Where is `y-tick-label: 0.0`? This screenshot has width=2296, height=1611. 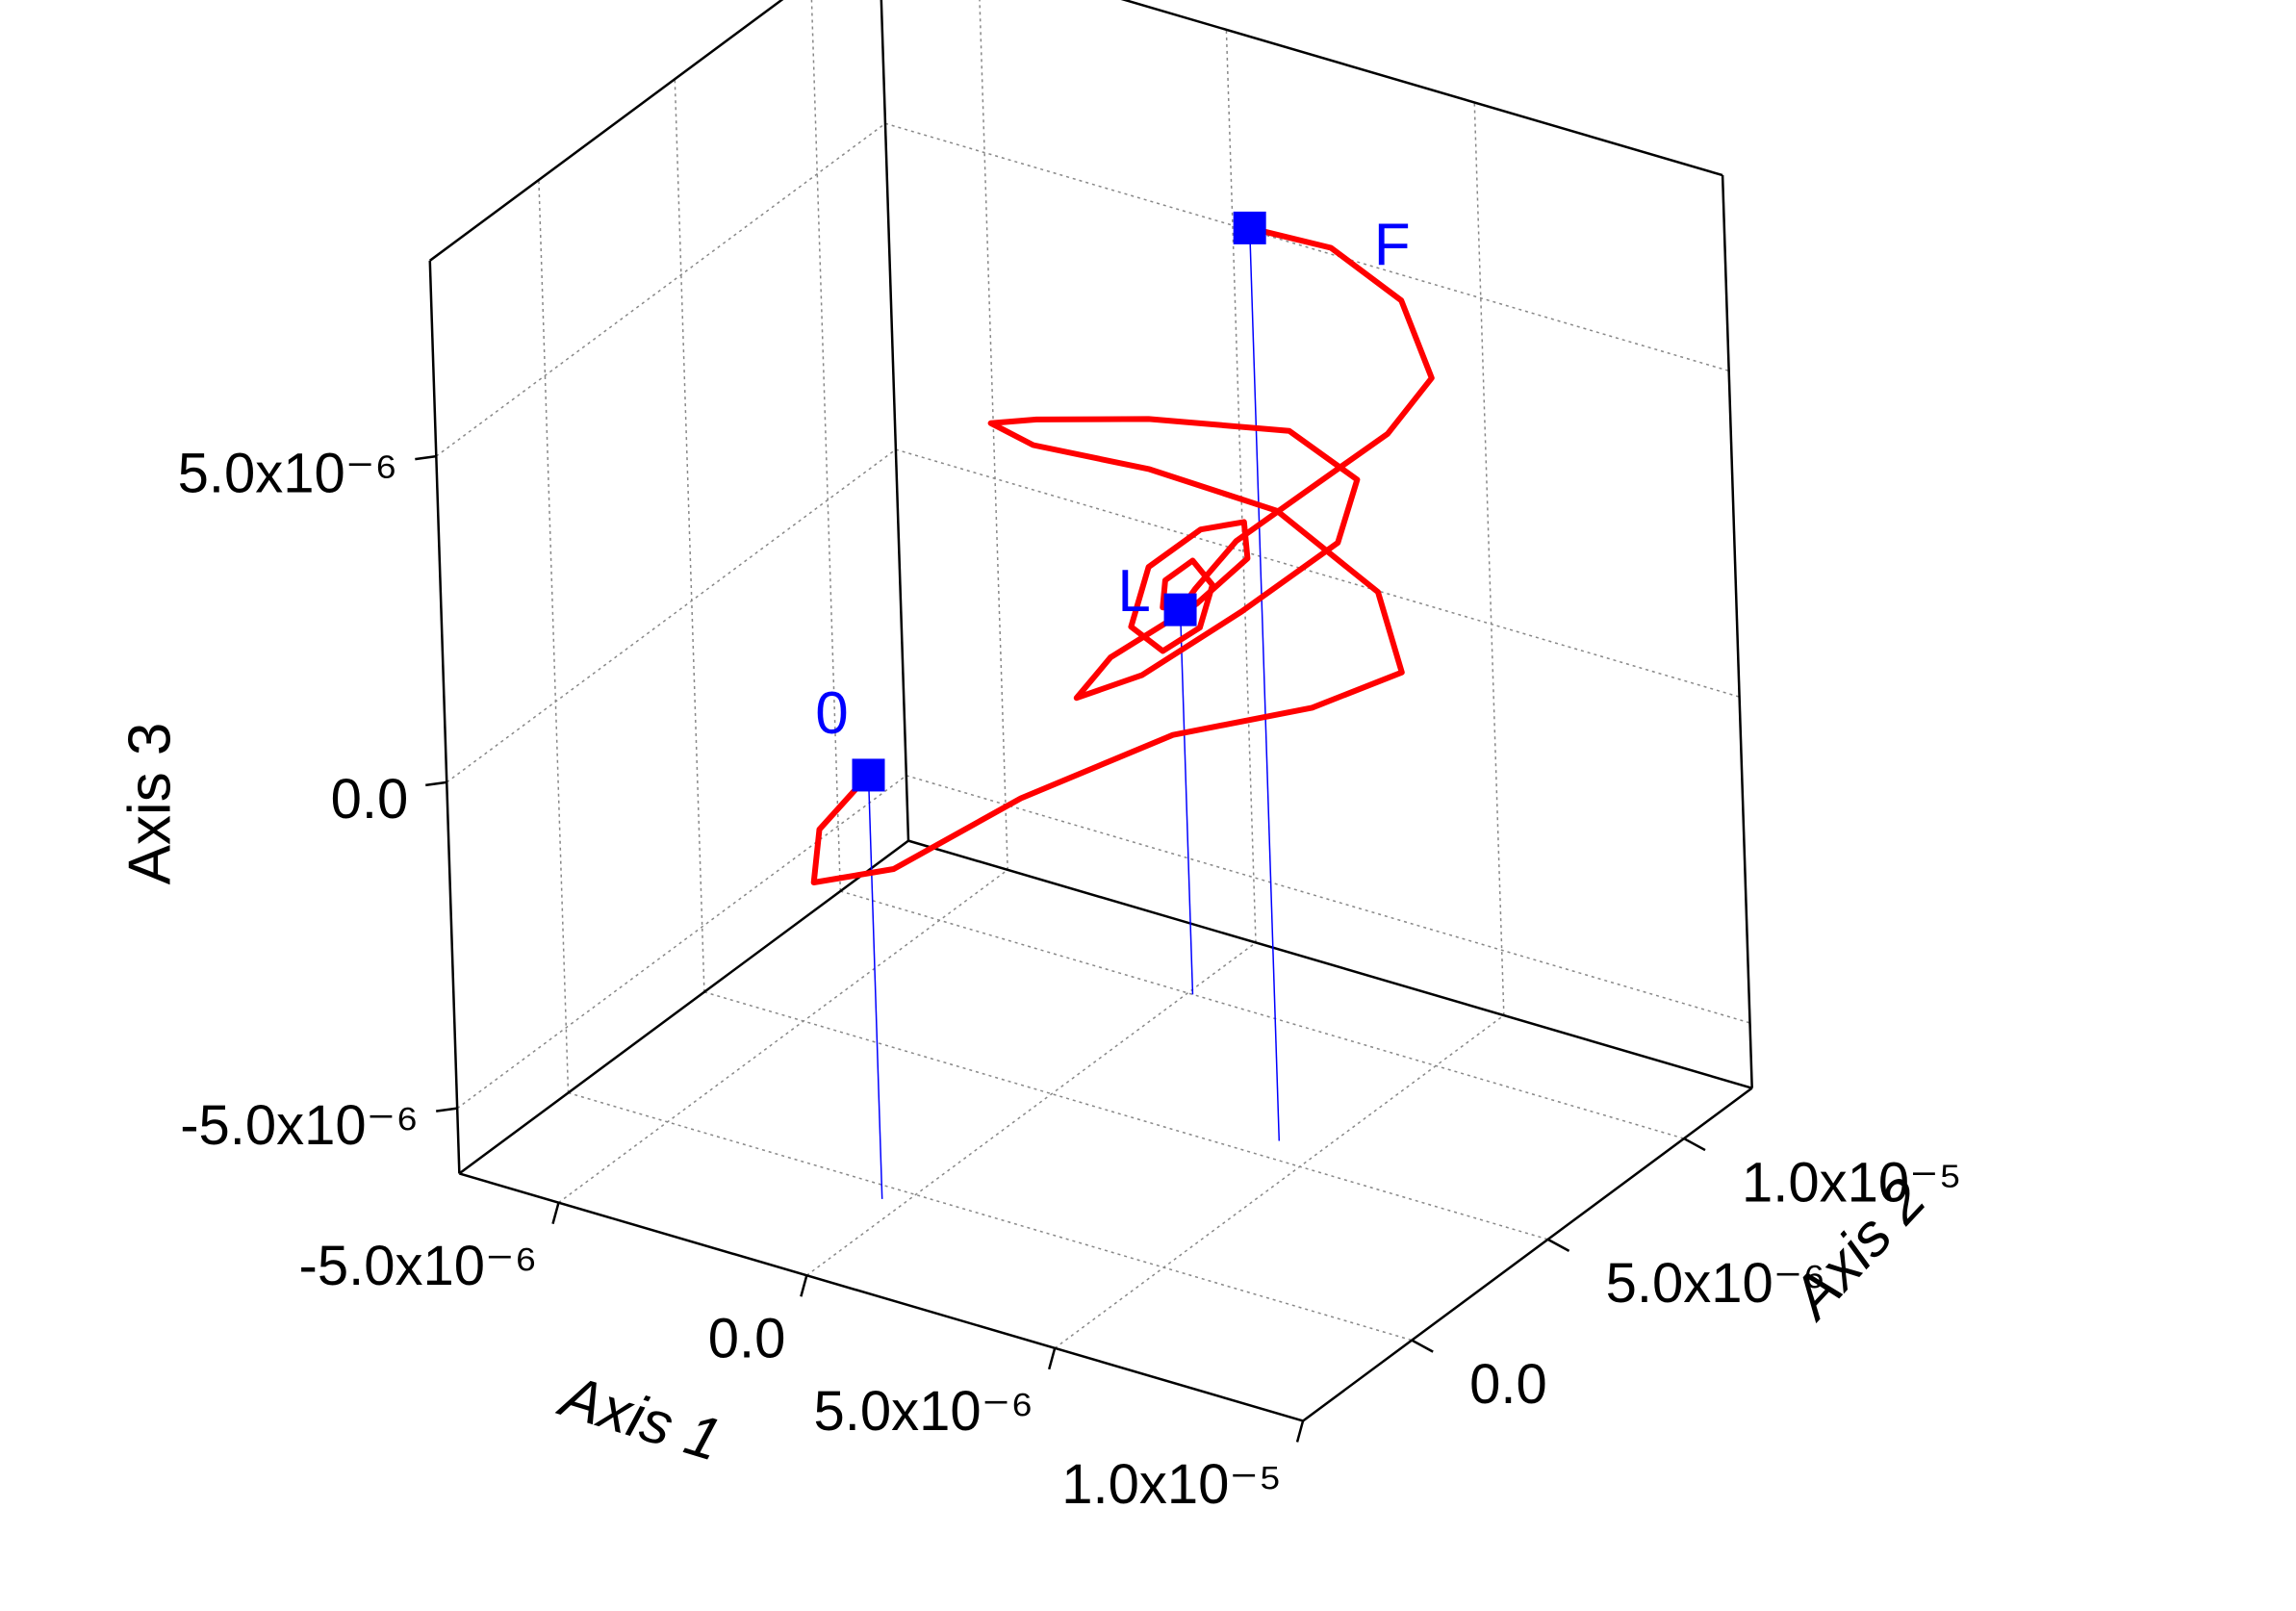
y-tick-label: 0.0 is located at coordinates (1508, 1384).